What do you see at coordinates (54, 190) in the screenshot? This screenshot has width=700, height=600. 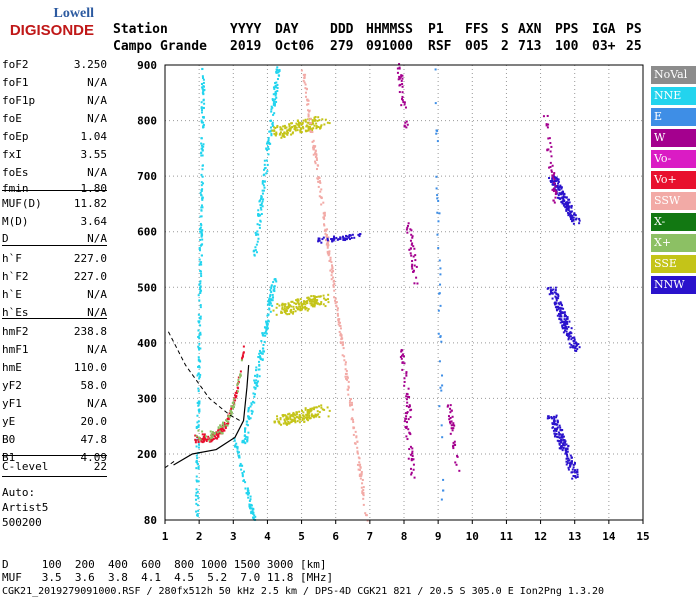 I see `divider` at bounding box center [54, 190].